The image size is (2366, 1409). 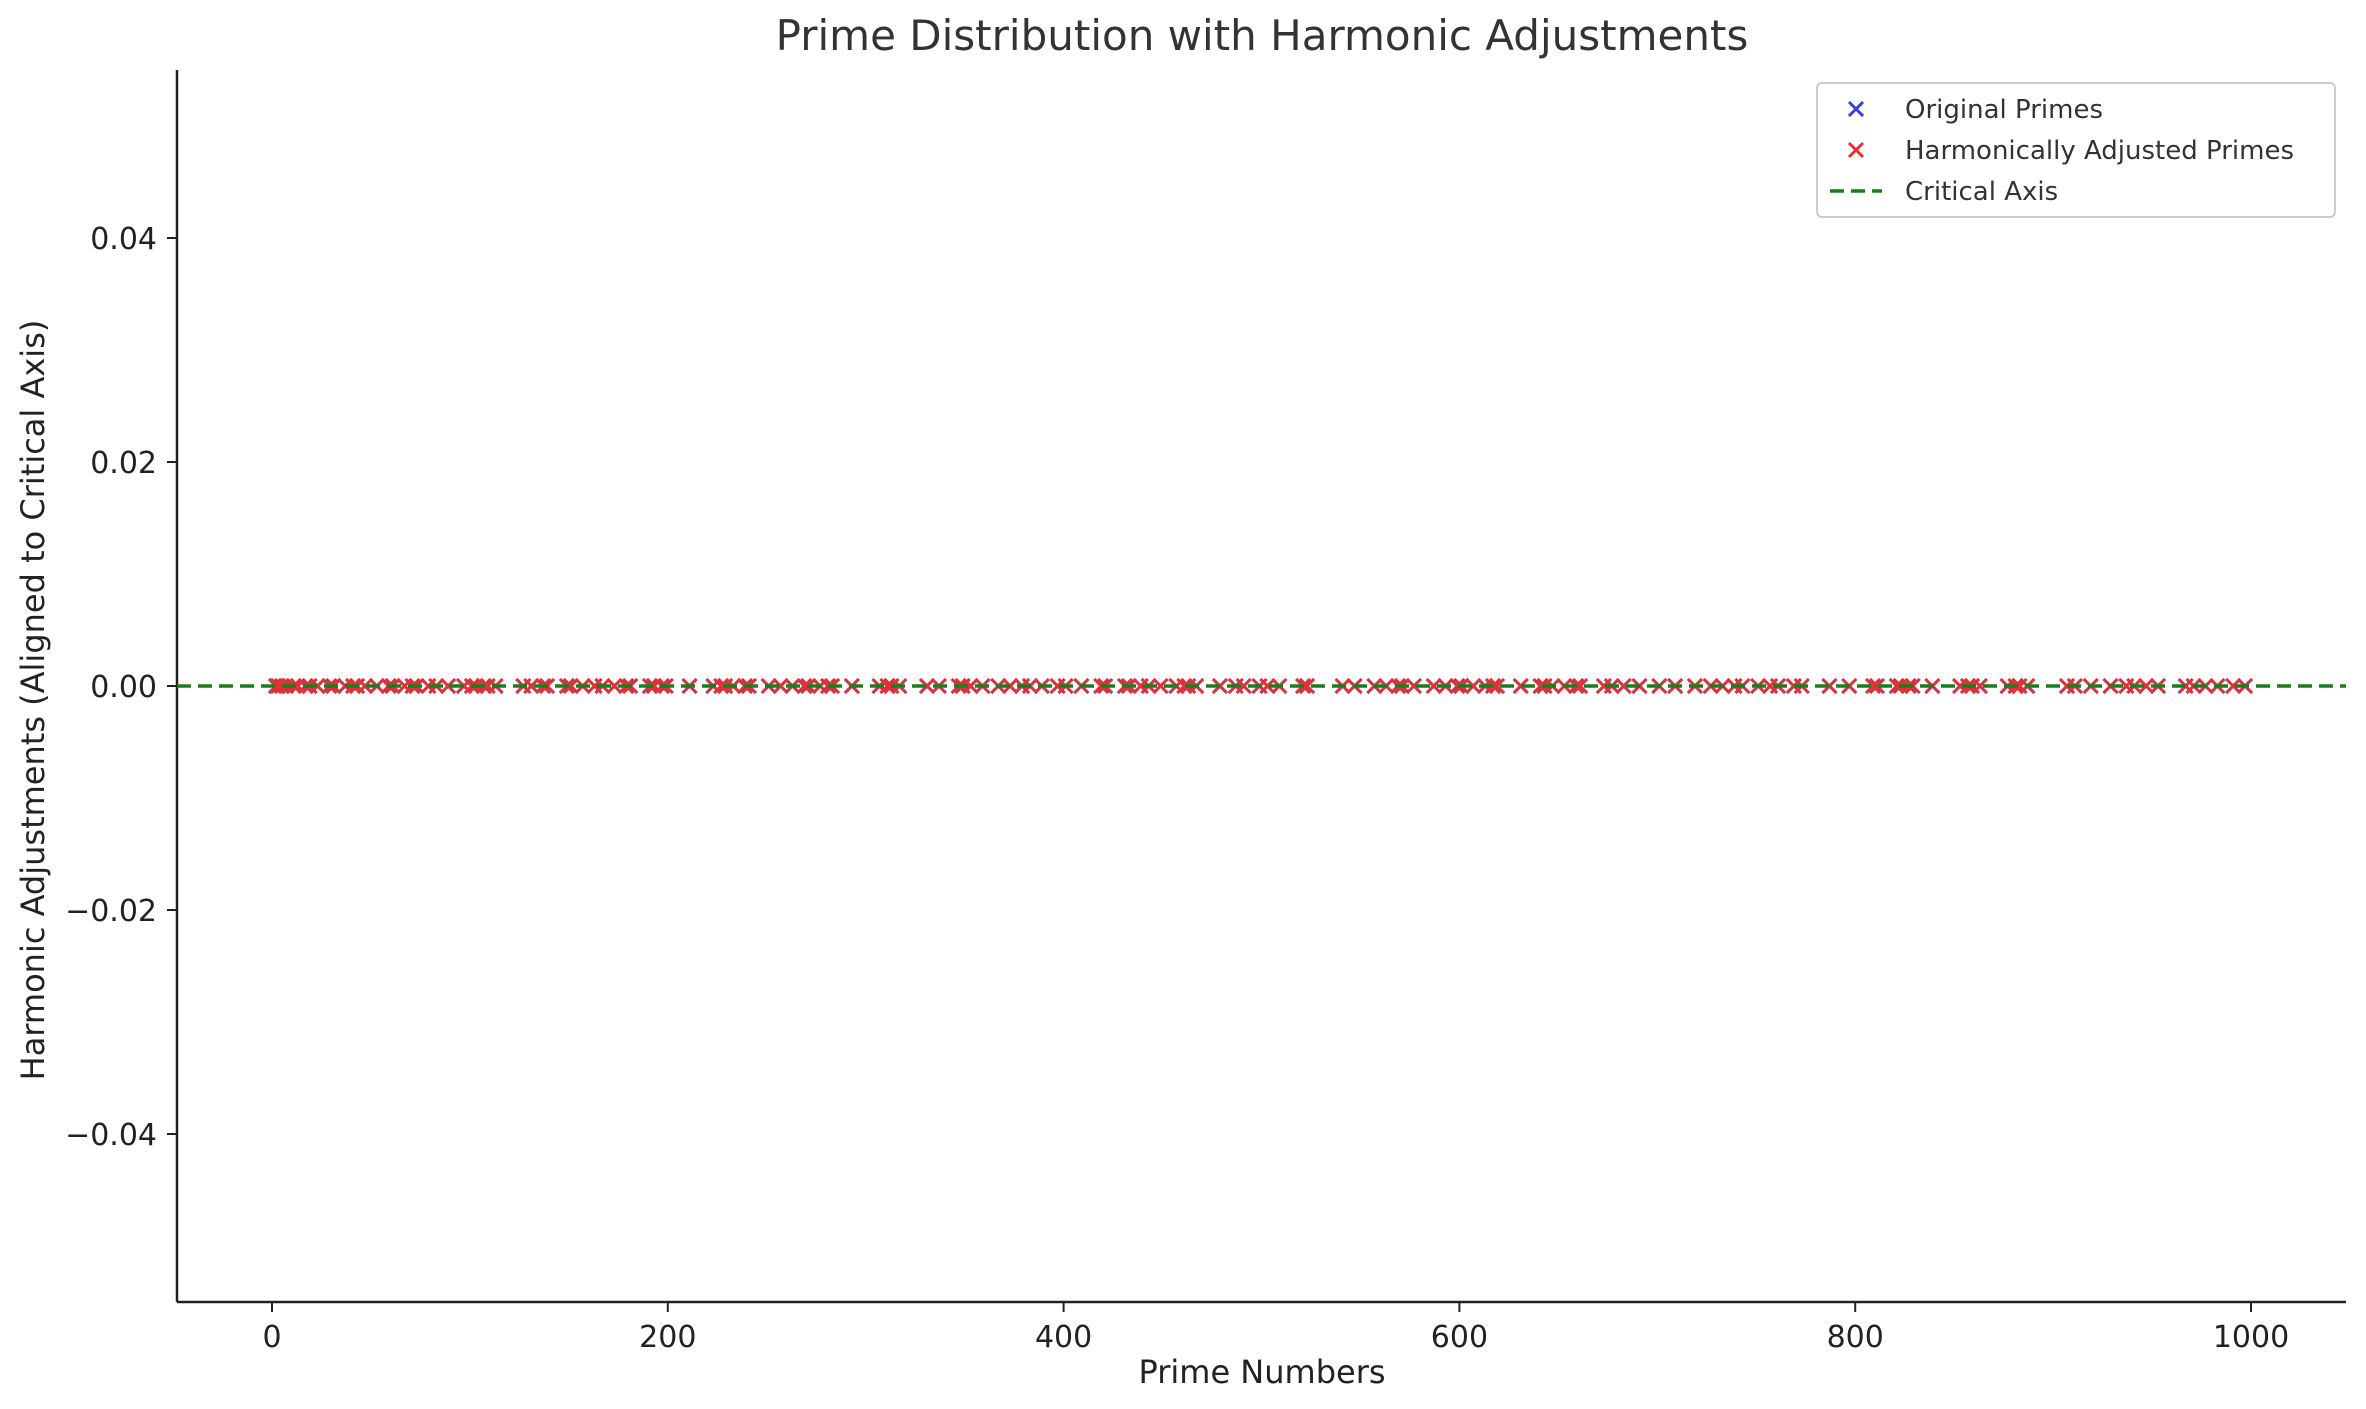 I want to click on y-tick-label: 0.02, so click(x=123, y=463).